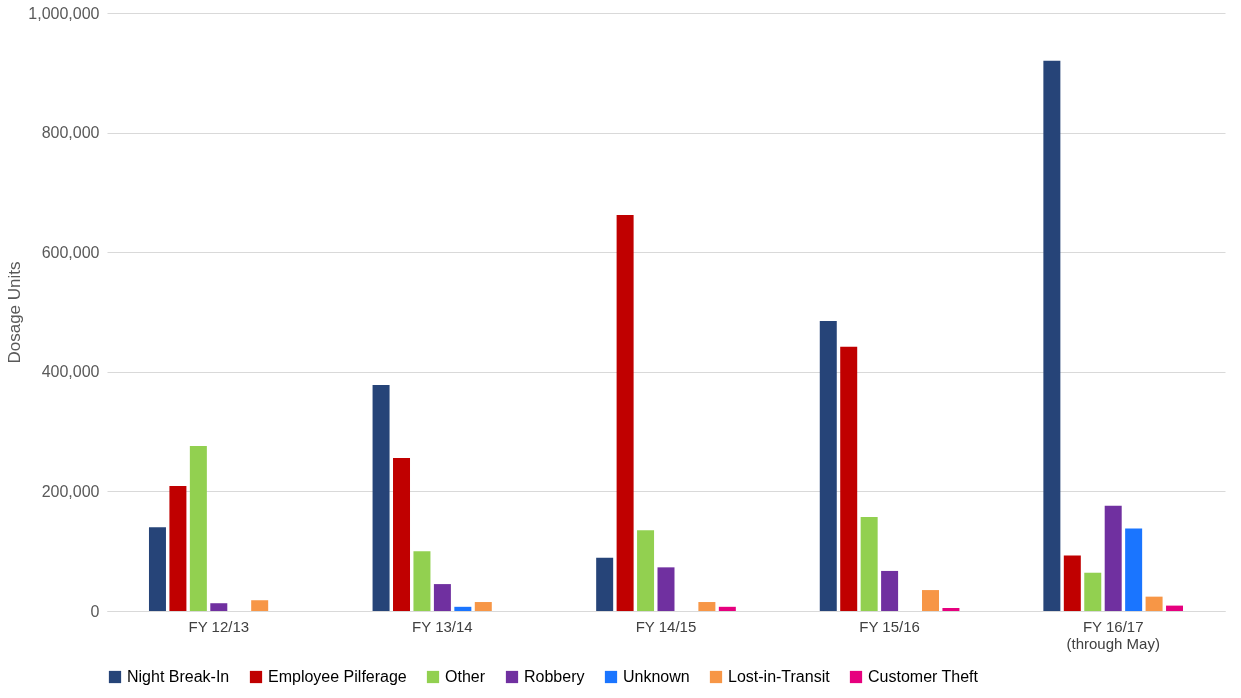 This screenshot has height=698, width=1241. I want to click on legend-label: Customer Theft, so click(923, 676).